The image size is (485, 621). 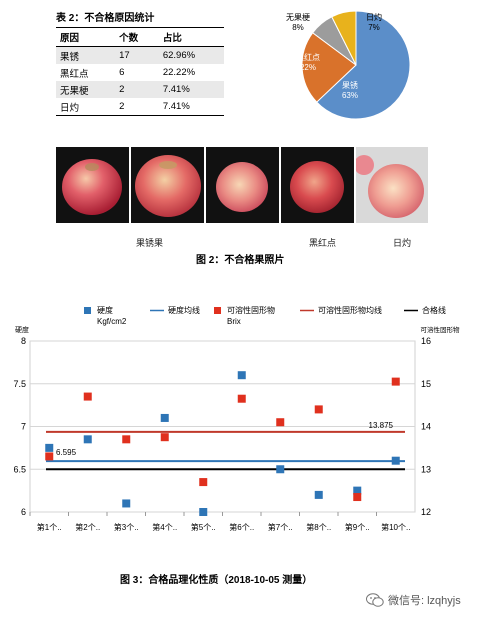 What do you see at coordinates (49, 527) in the screenshot?
I see `x-tick-label: 第1个..` at bounding box center [49, 527].